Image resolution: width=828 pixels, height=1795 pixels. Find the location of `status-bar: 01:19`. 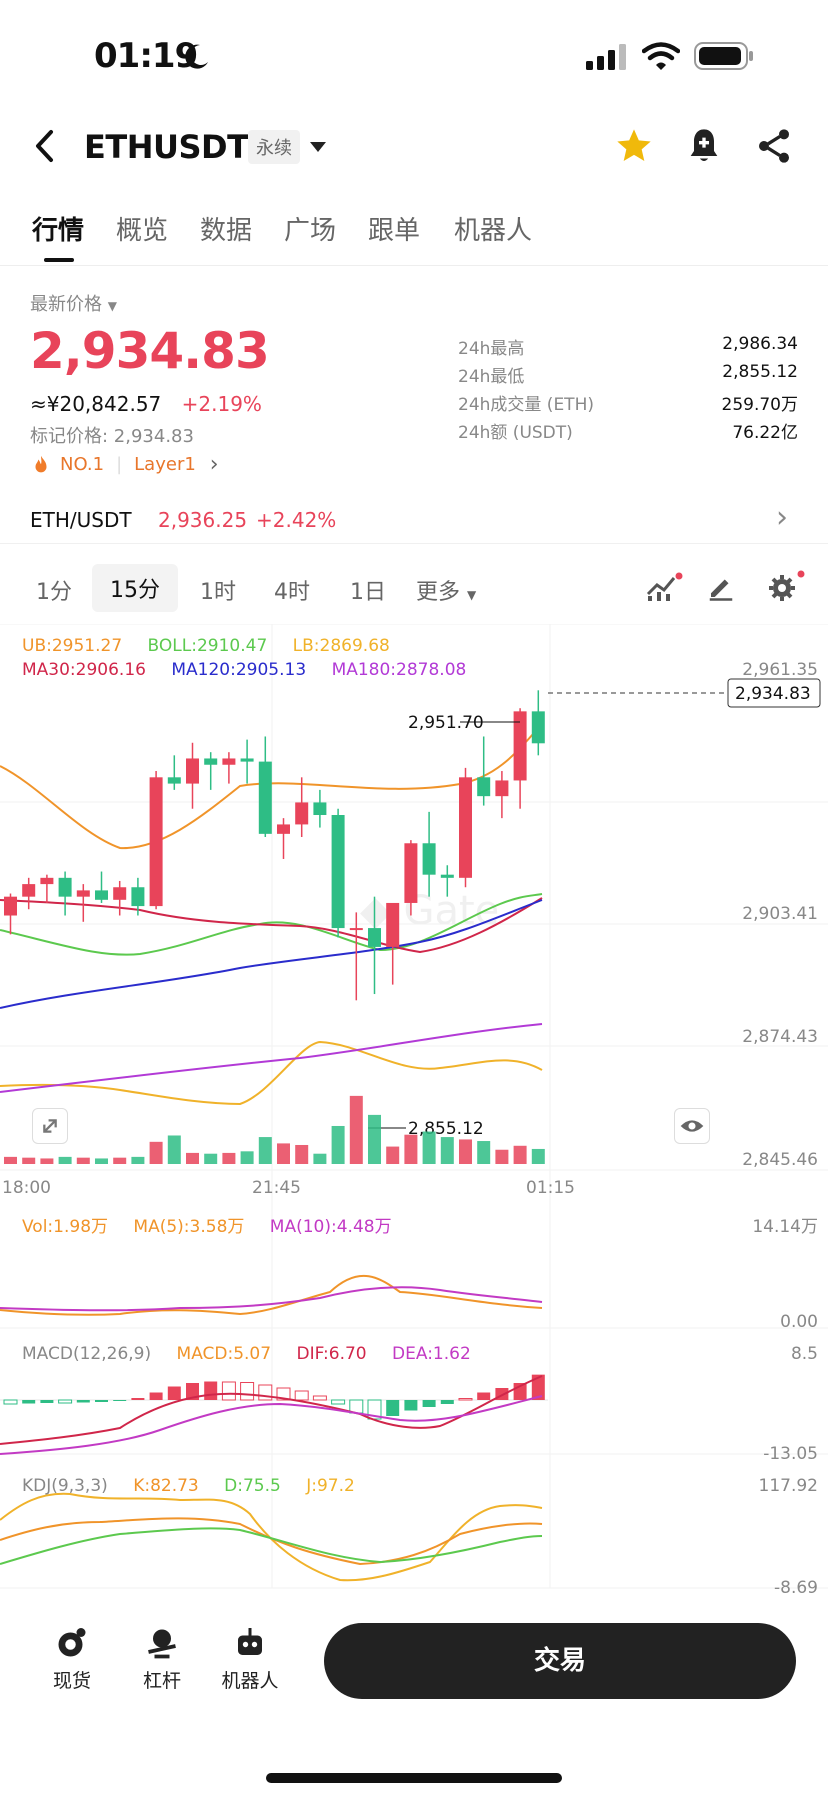

status-bar: 01:19 is located at coordinates (414, 55).